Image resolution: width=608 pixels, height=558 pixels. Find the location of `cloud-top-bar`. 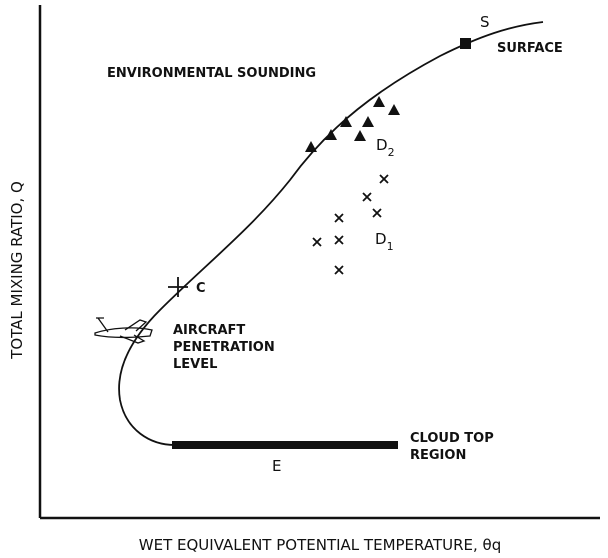

cloud-top-bar is located at coordinates (285, 445).